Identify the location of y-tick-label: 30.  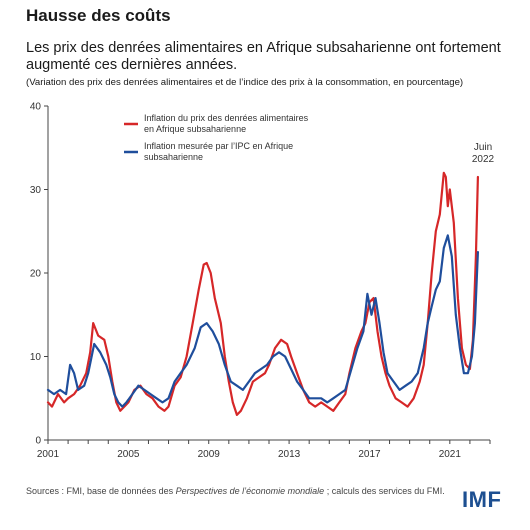
(36, 190).